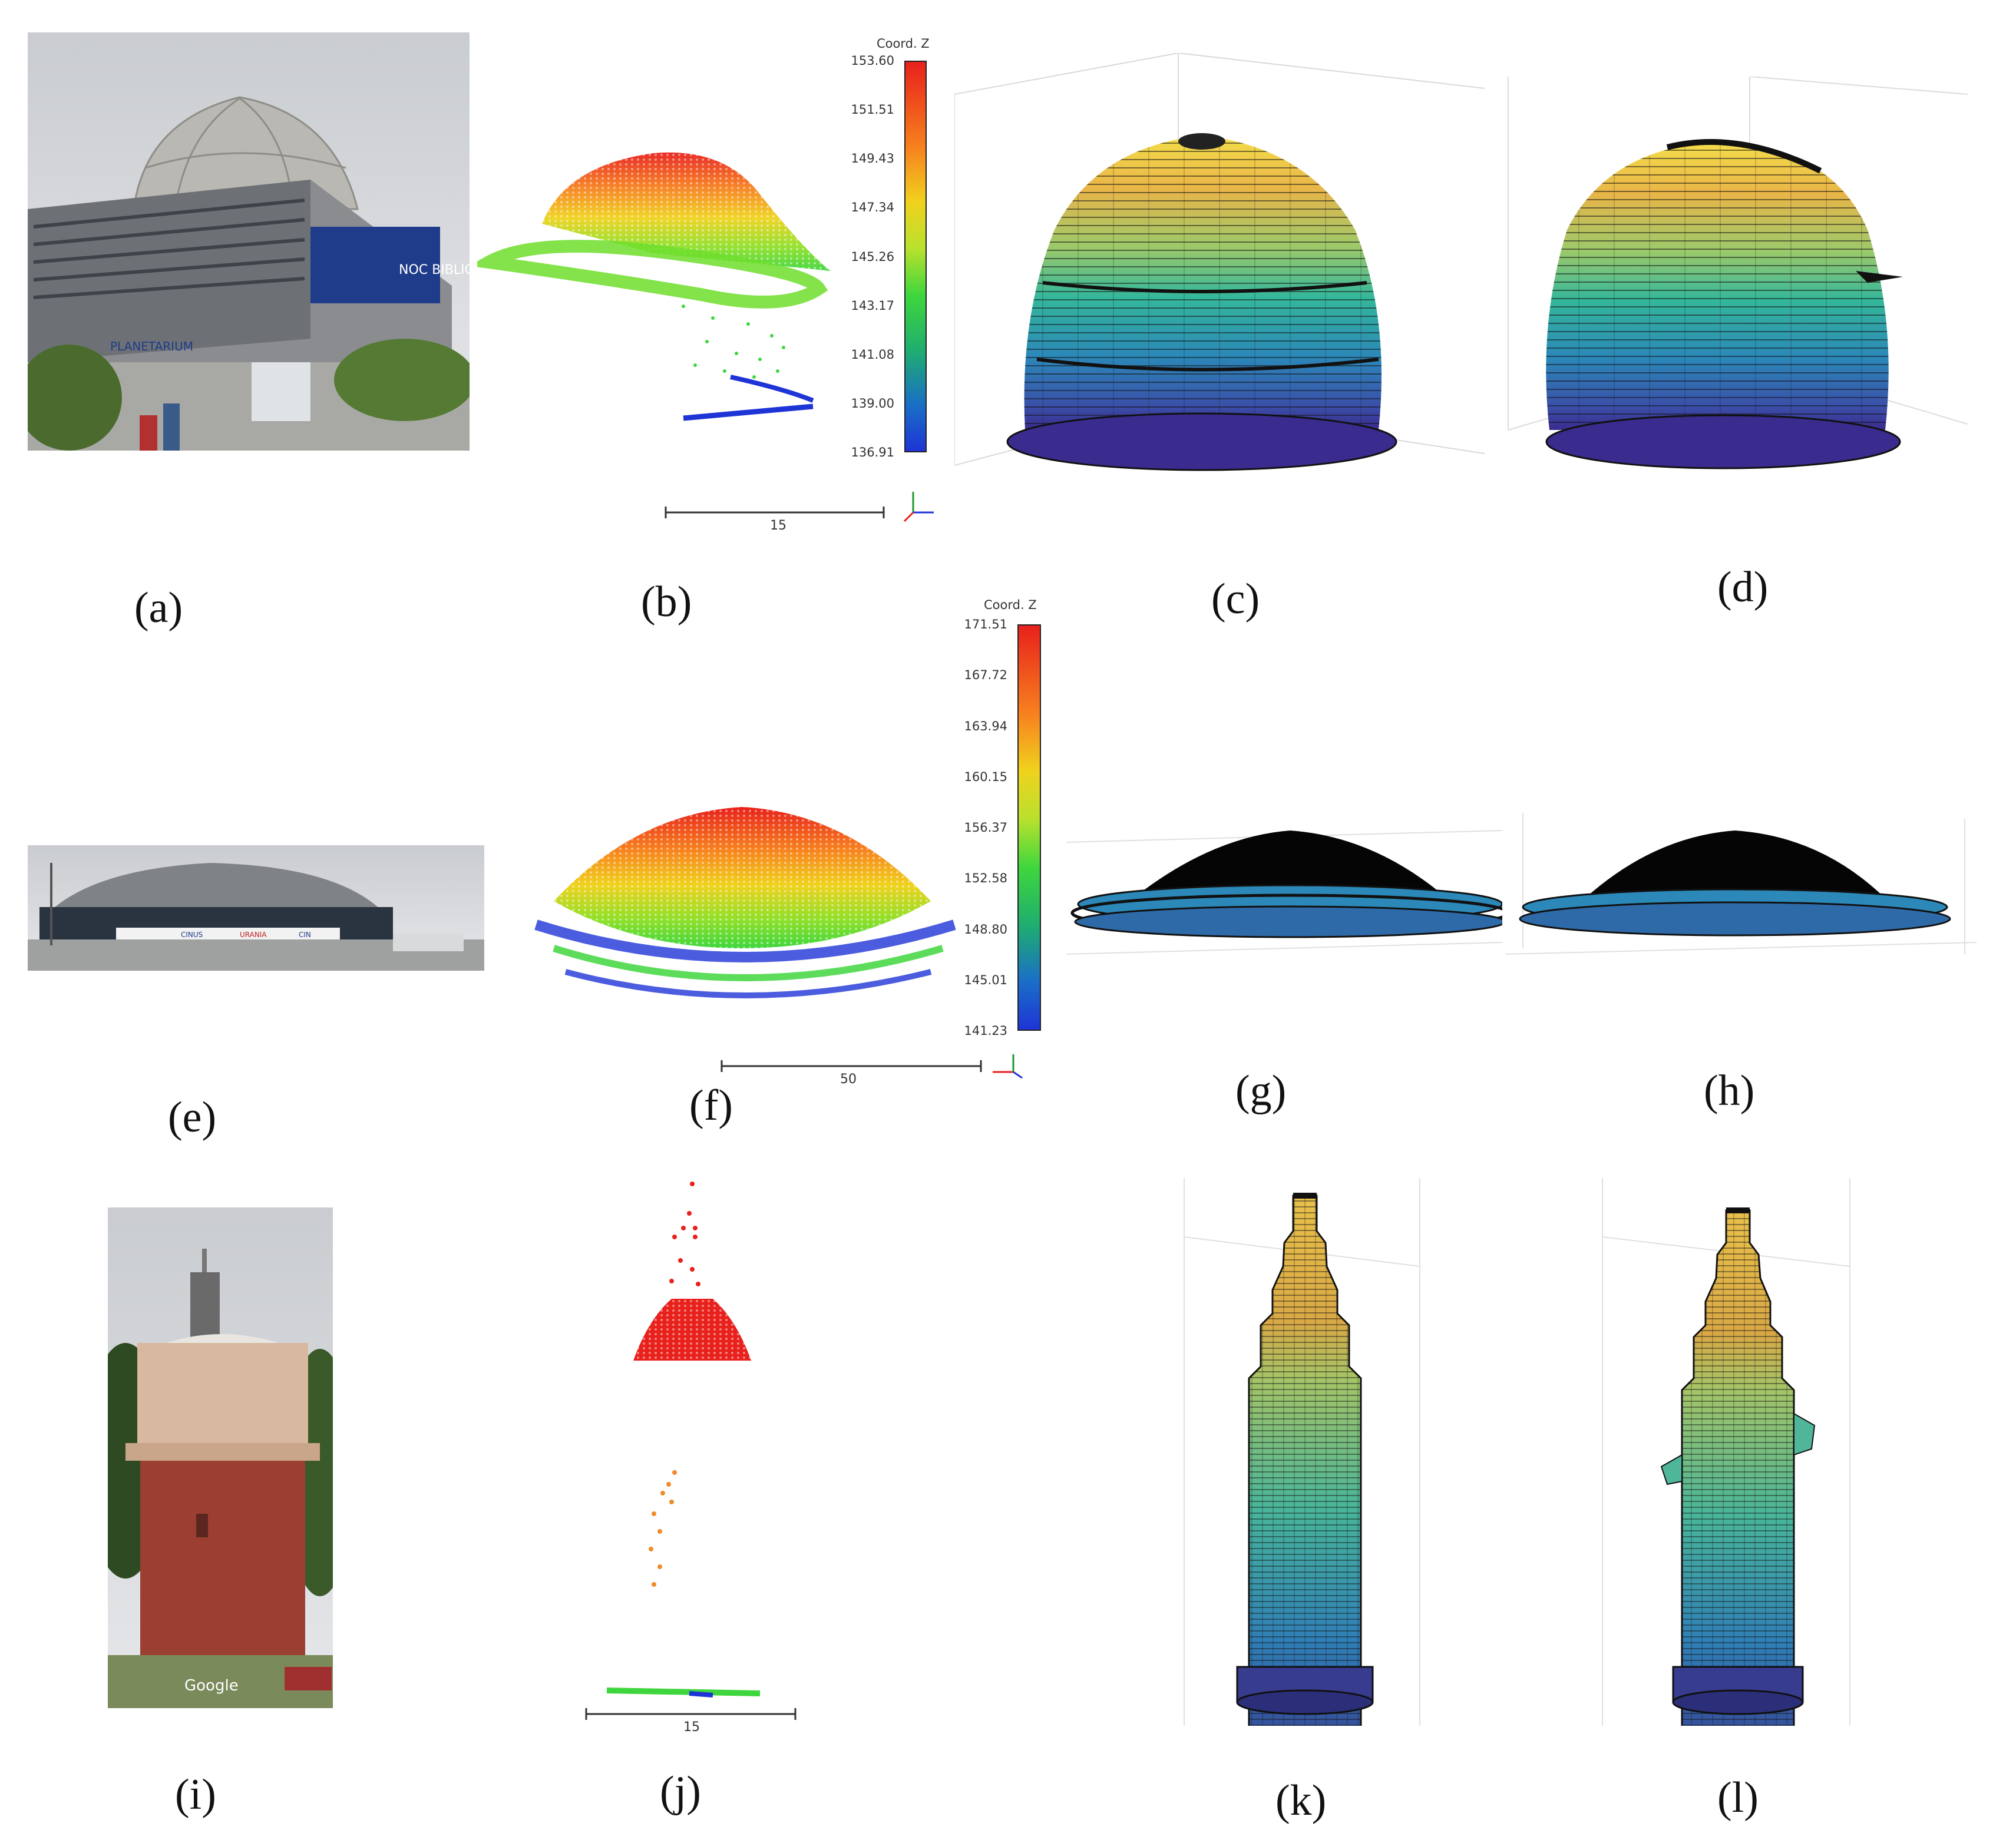 Image resolution: width=2016 pixels, height=1843 pixels. What do you see at coordinates (666, 602) in the screenshot?
I see `caption-b: (b)` at bounding box center [666, 602].